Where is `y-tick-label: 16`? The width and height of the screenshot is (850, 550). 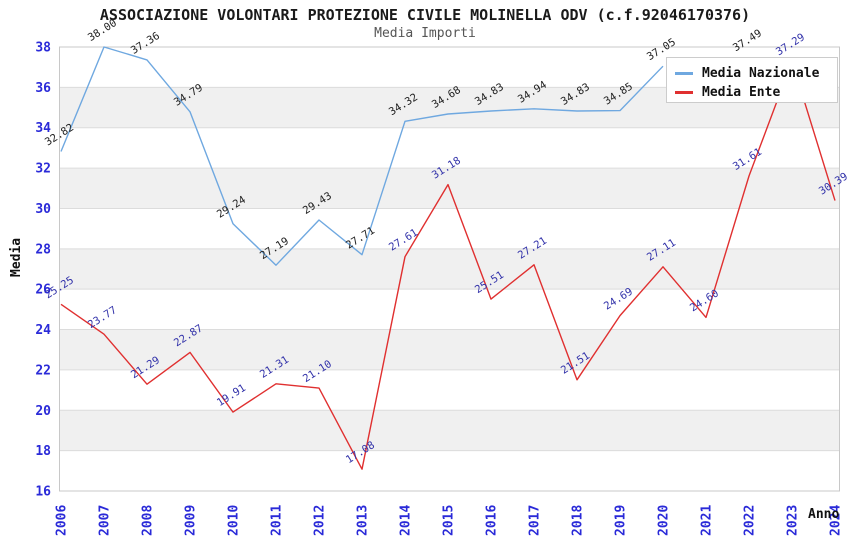
y-tick-label: 16 is located at coordinates (43, 492).